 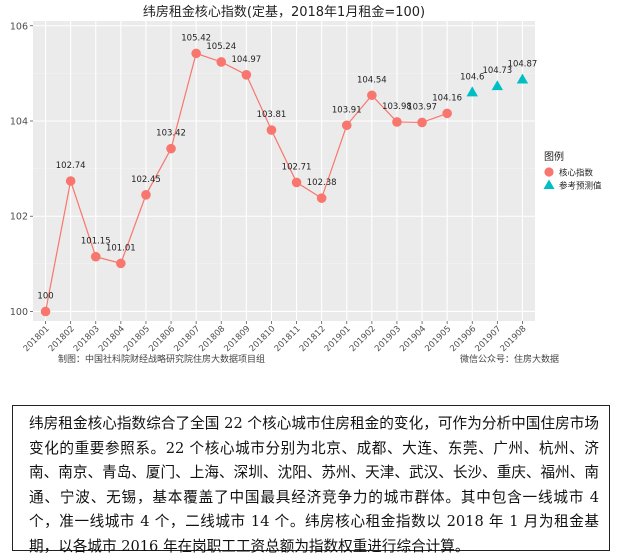 I want to click on x-tick-label: 201903, so click(x=388, y=339).